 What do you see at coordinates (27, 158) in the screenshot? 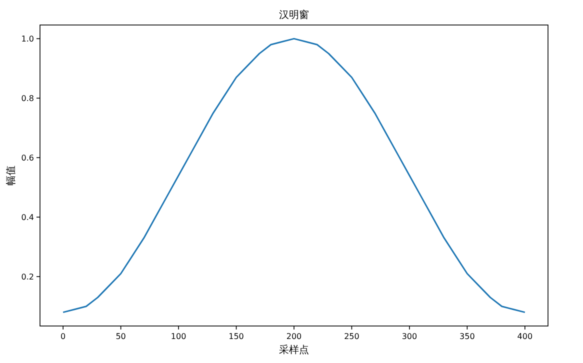
I see `y-tick-label: 0.6` at bounding box center [27, 158].